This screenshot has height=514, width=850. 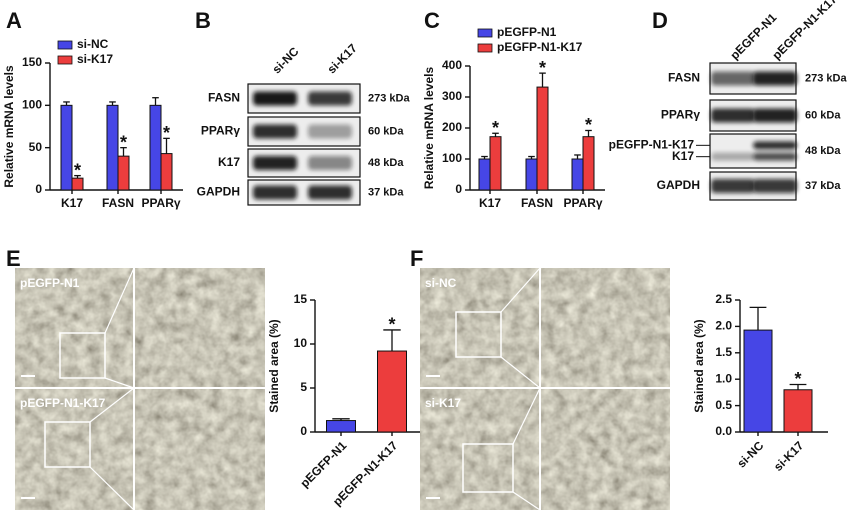 What do you see at coordinates (723, 405) in the screenshot?
I see `y-tick-label: 0.5` at bounding box center [723, 405].